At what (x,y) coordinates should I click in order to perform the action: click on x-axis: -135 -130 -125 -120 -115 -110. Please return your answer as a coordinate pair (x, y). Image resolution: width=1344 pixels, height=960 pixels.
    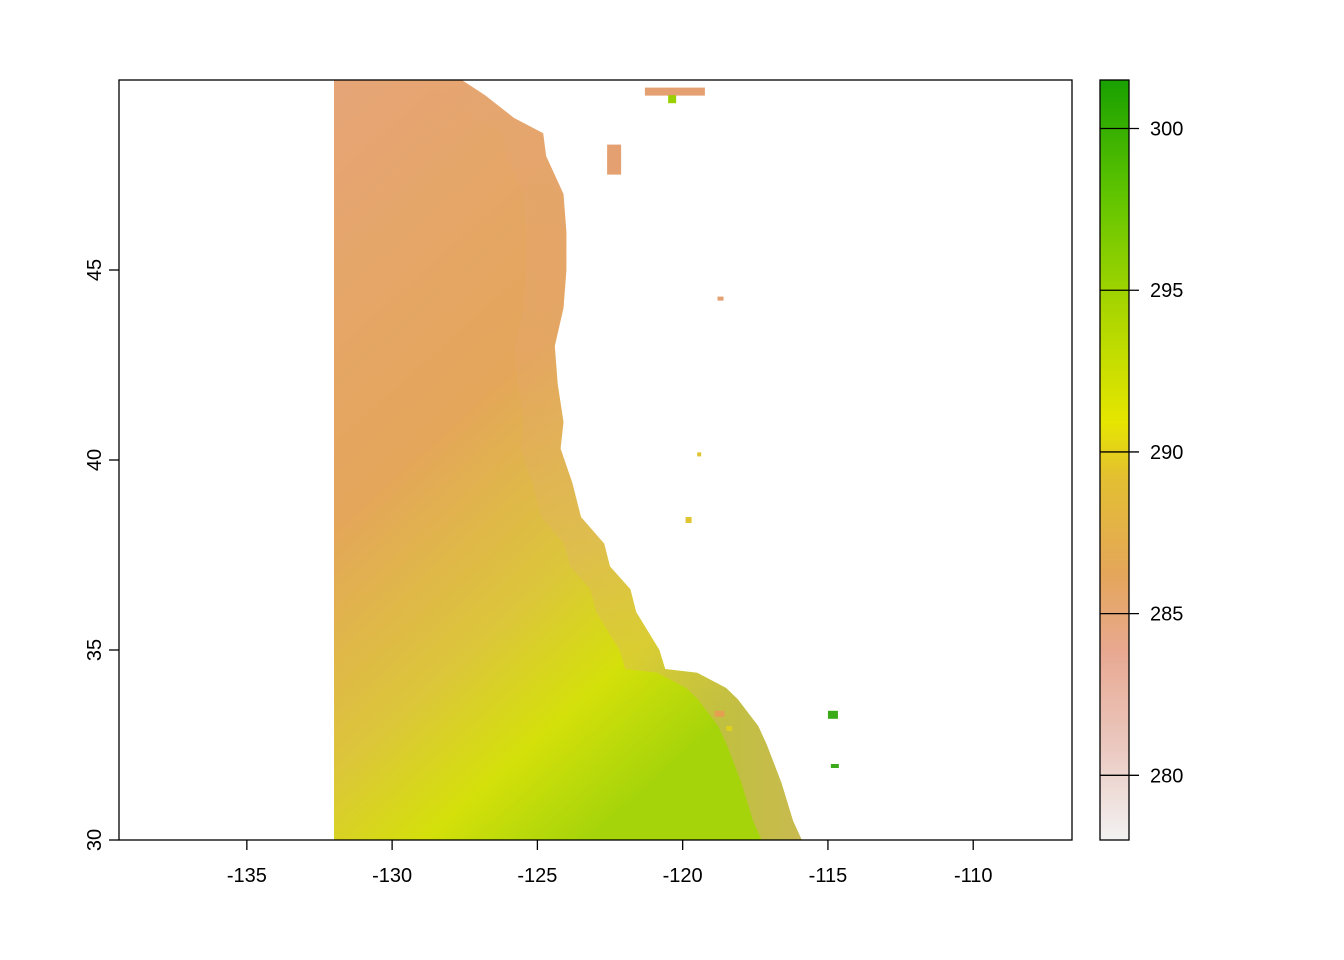
    Looking at the image, I should click on (610, 863).